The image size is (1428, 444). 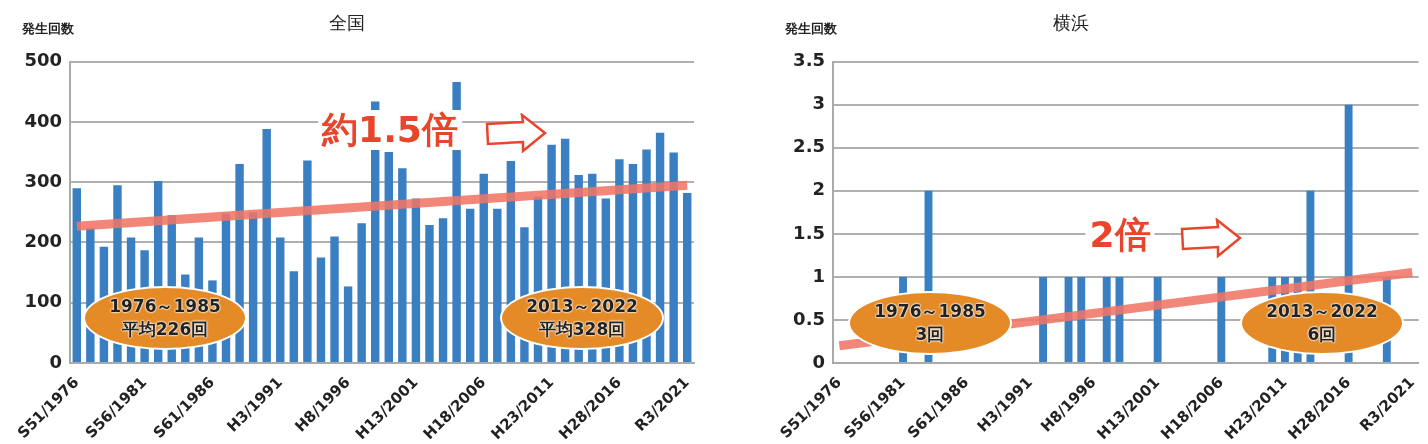 What do you see at coordinates (43, 60) in the screenshot?
I see `y-tick-label: 500` at bounding box center [43, 60].